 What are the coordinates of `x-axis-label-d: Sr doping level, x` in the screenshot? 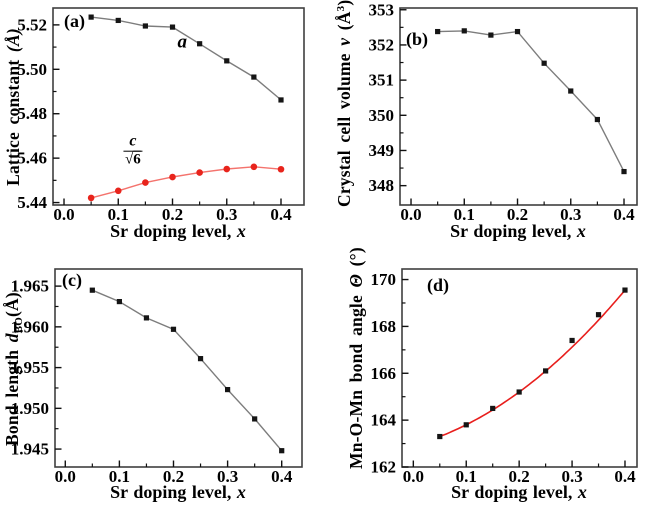 It's located at (519, 492).